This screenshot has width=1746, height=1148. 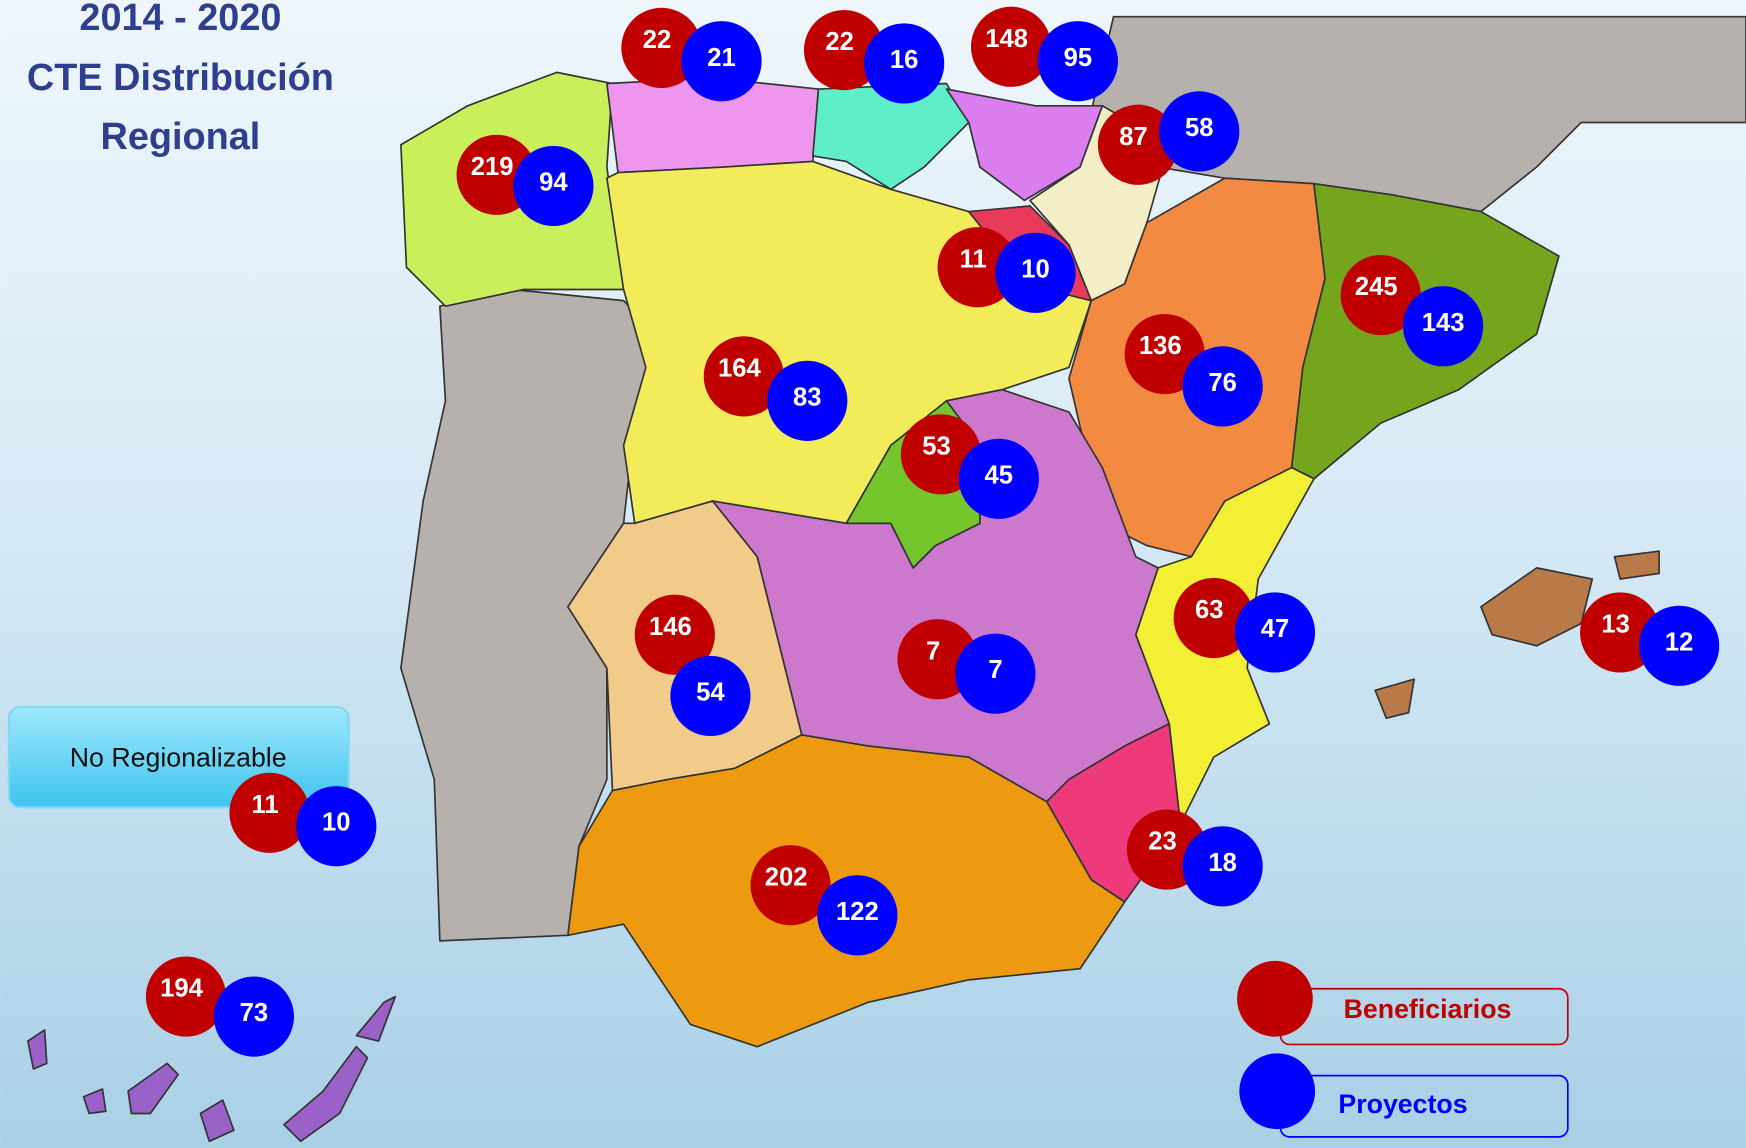 I want to click on beneficiarios-value: 194, so click(x=181, y=989).